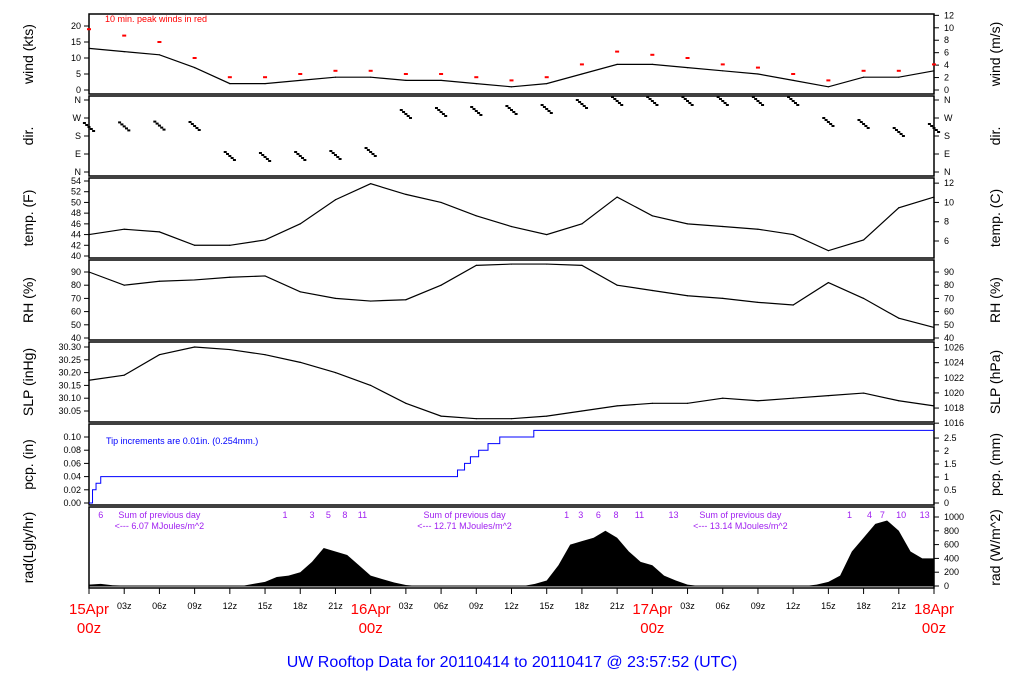  I want to click on ytick-right-label: 1000, so click(954, 517).